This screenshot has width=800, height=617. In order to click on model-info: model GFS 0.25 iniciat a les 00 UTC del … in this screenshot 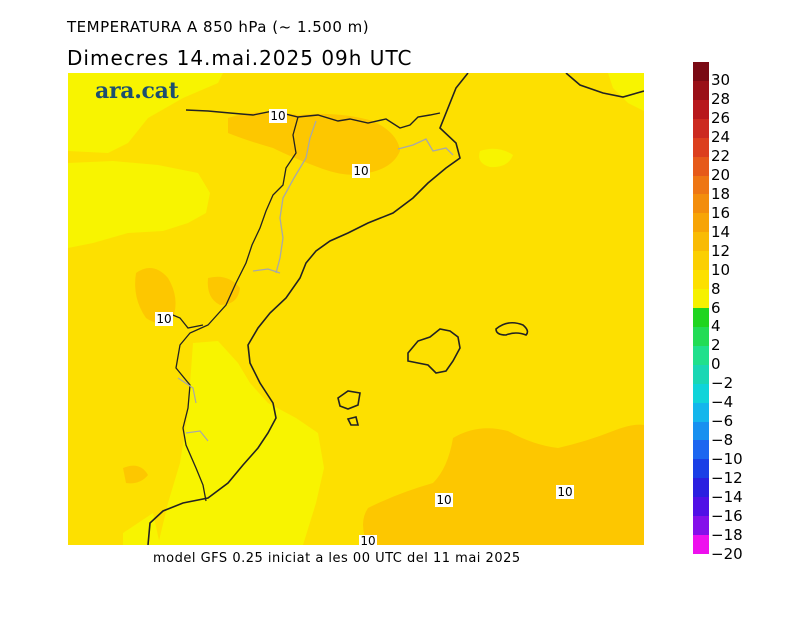, I will do `click(337, 558)`.